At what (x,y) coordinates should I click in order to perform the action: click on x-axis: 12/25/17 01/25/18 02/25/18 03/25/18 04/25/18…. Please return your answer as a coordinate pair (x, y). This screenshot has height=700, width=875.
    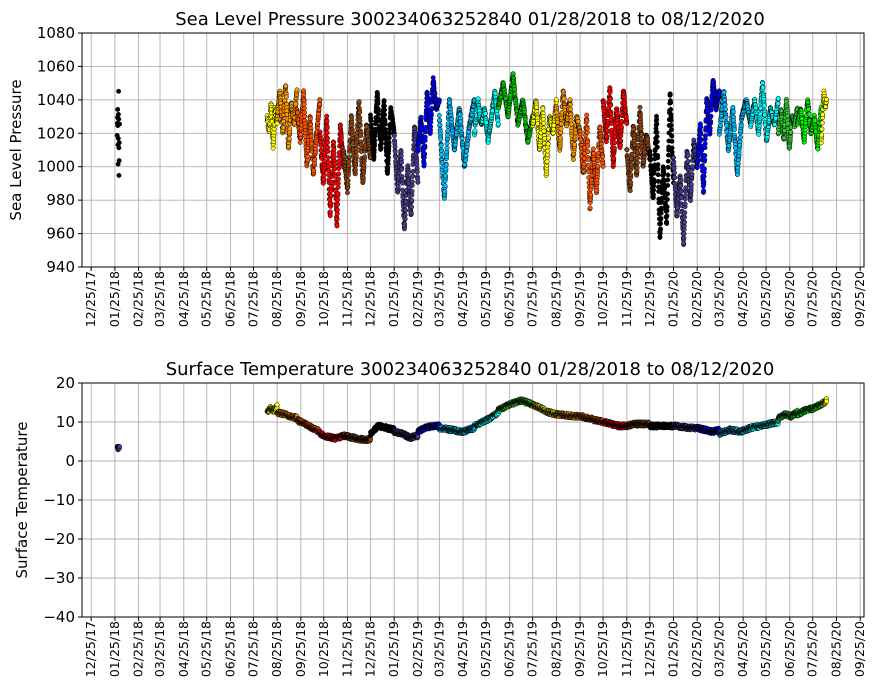
    Looking at the image, I should click on (475, 297).